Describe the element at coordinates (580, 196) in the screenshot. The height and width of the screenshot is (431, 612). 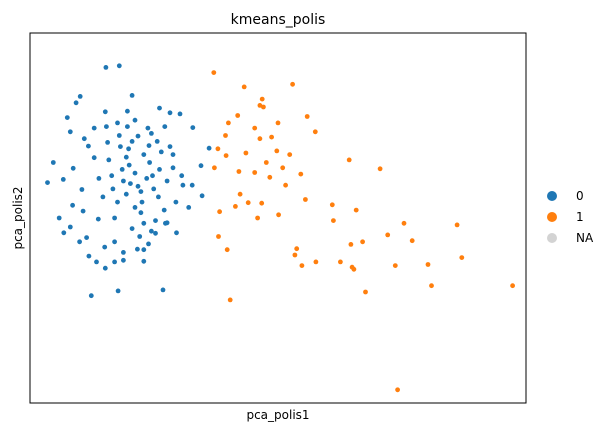
I see `legend-label-0: 0` at that location.